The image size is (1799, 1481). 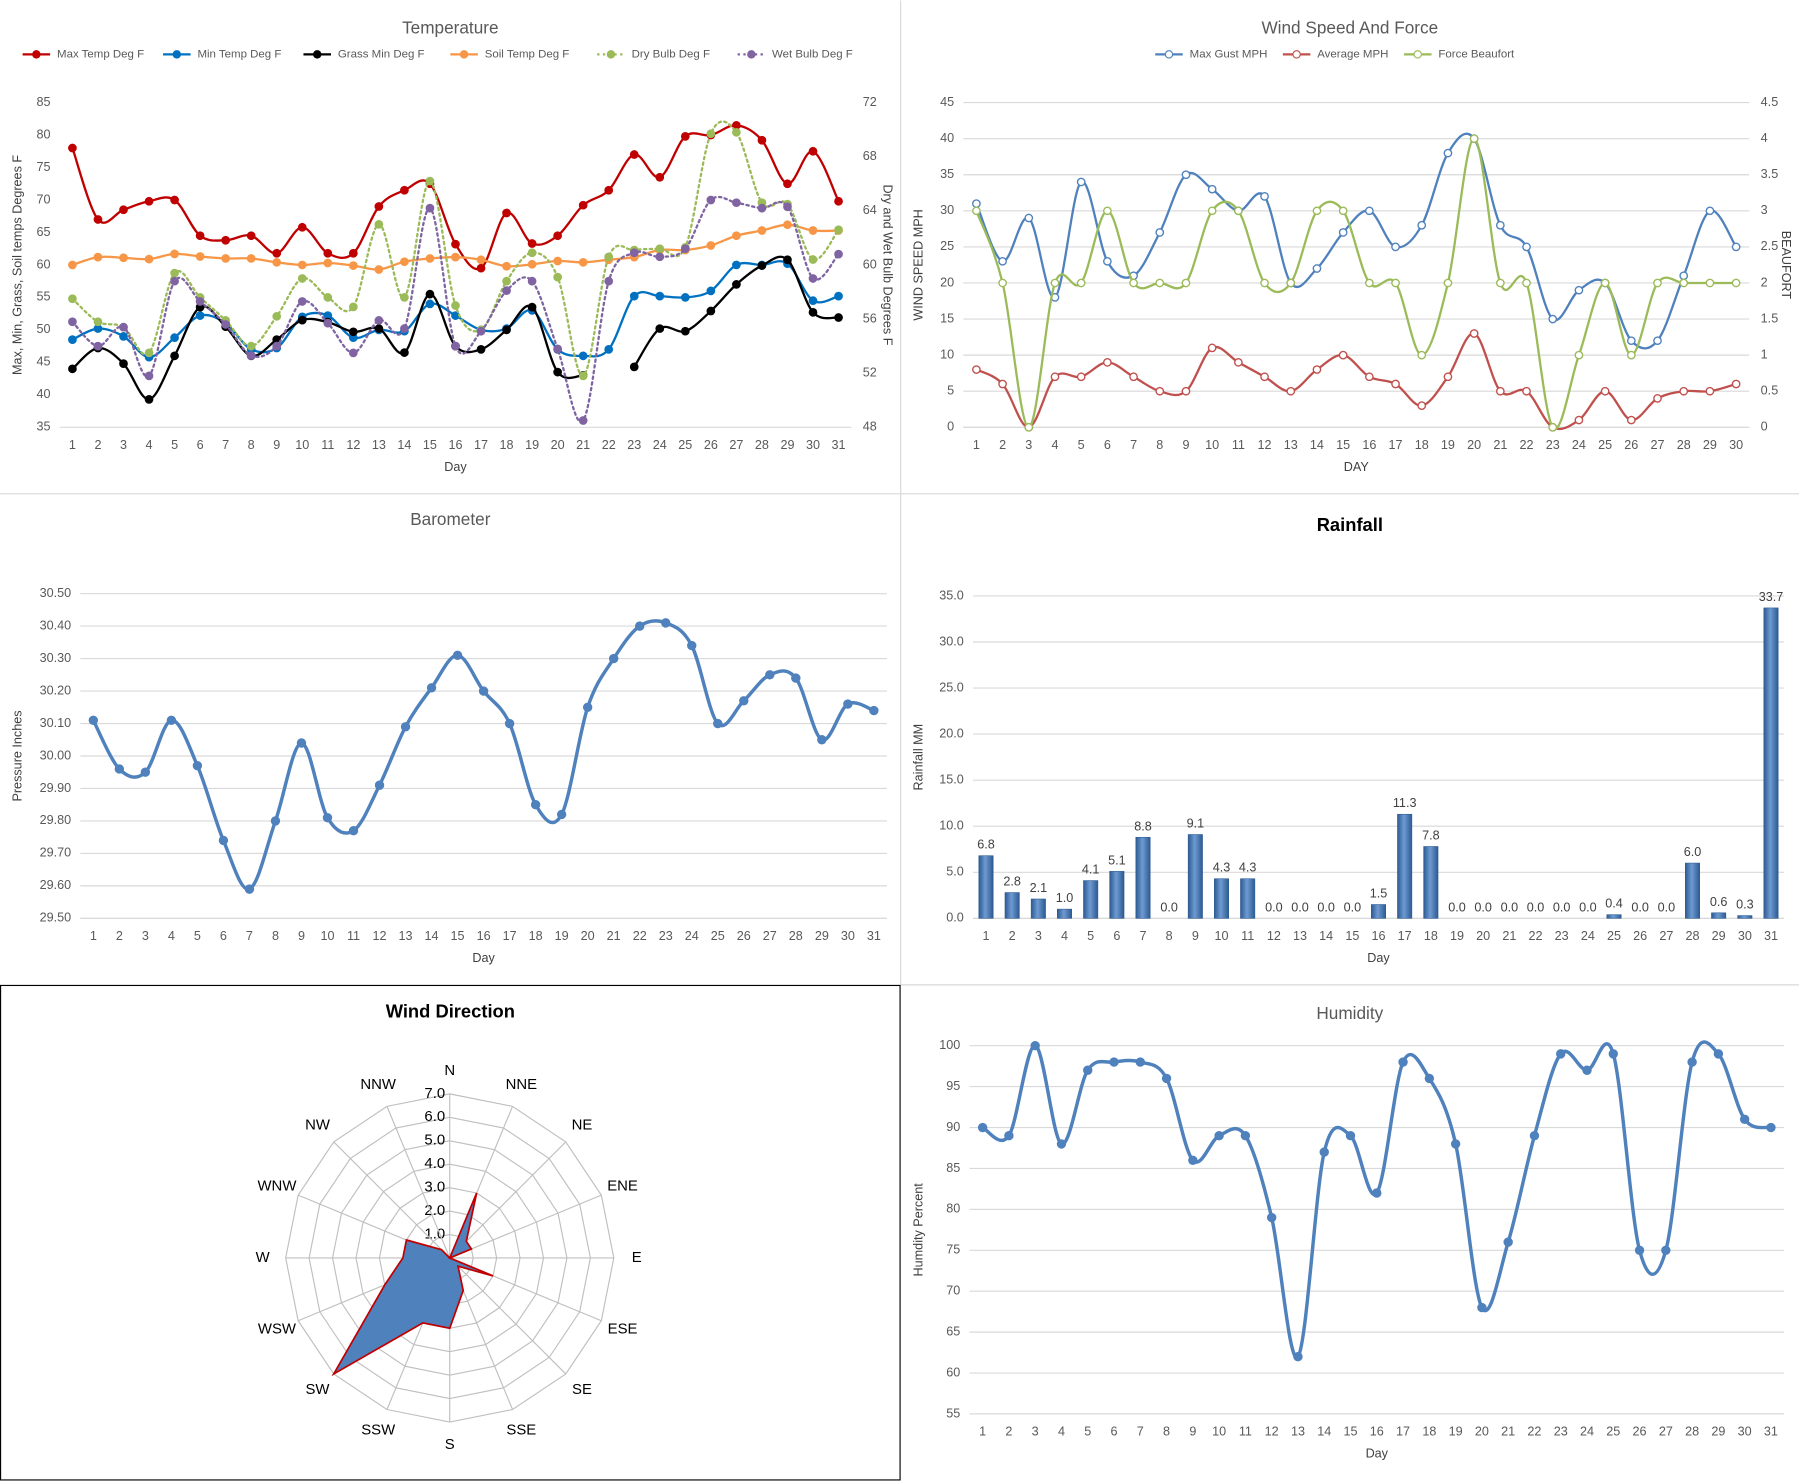 What do you see at coordinates (558, 445) in the screenshot?
I see `x-tick-label: 20` at bounding box center [558, 445].